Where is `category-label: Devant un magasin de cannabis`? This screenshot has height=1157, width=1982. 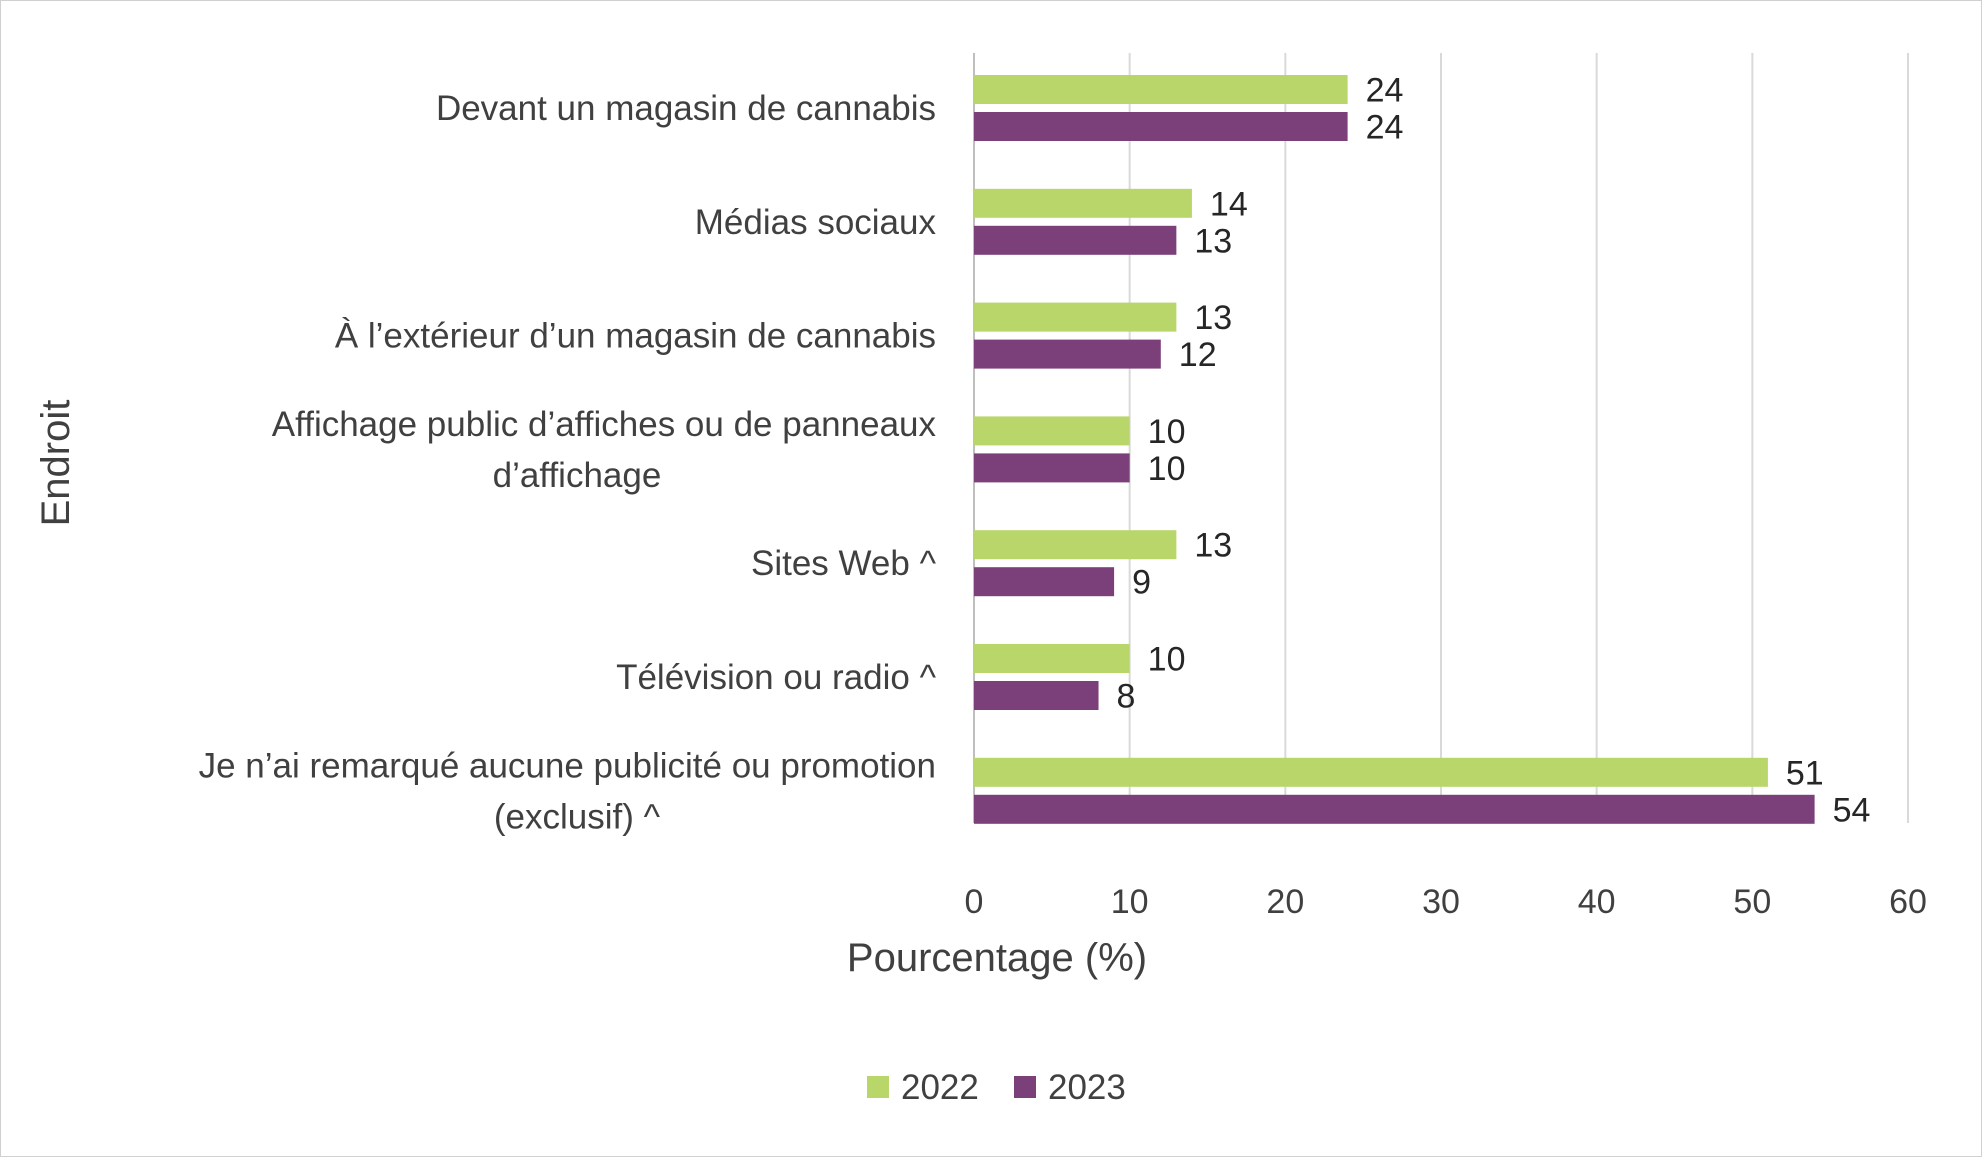
category-label: Devant un magasin de cannabis is located at coordinates (686, 108).